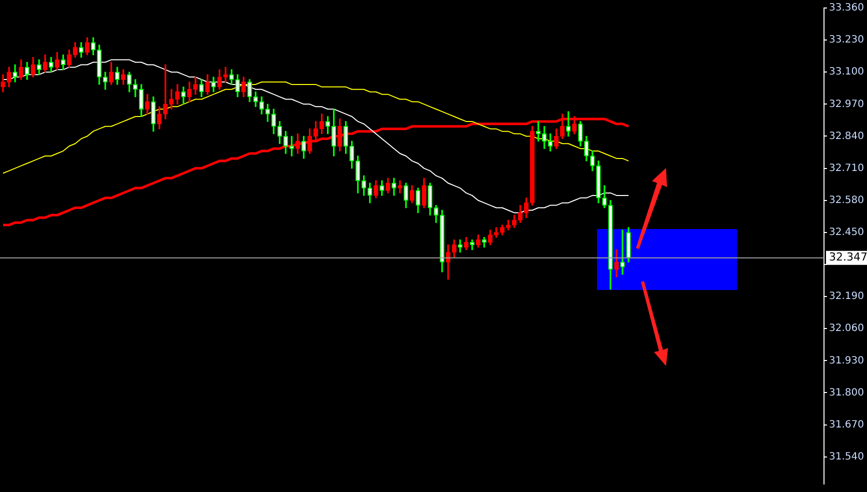 The image size is (867, 492). I want to click on y-tick-label: 32.710, so click(846, 168).